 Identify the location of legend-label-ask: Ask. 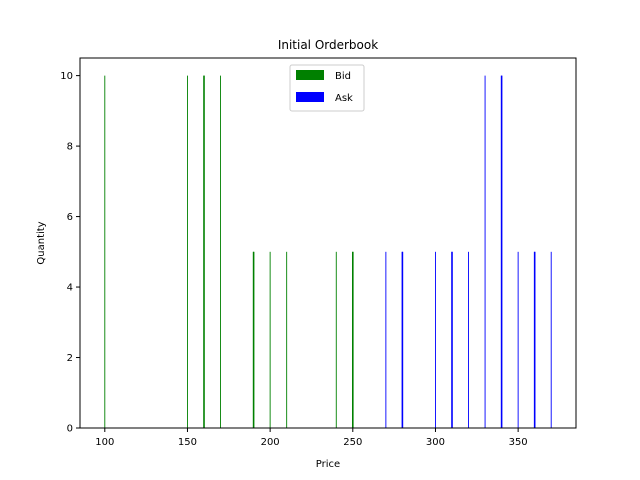
(344, 98).